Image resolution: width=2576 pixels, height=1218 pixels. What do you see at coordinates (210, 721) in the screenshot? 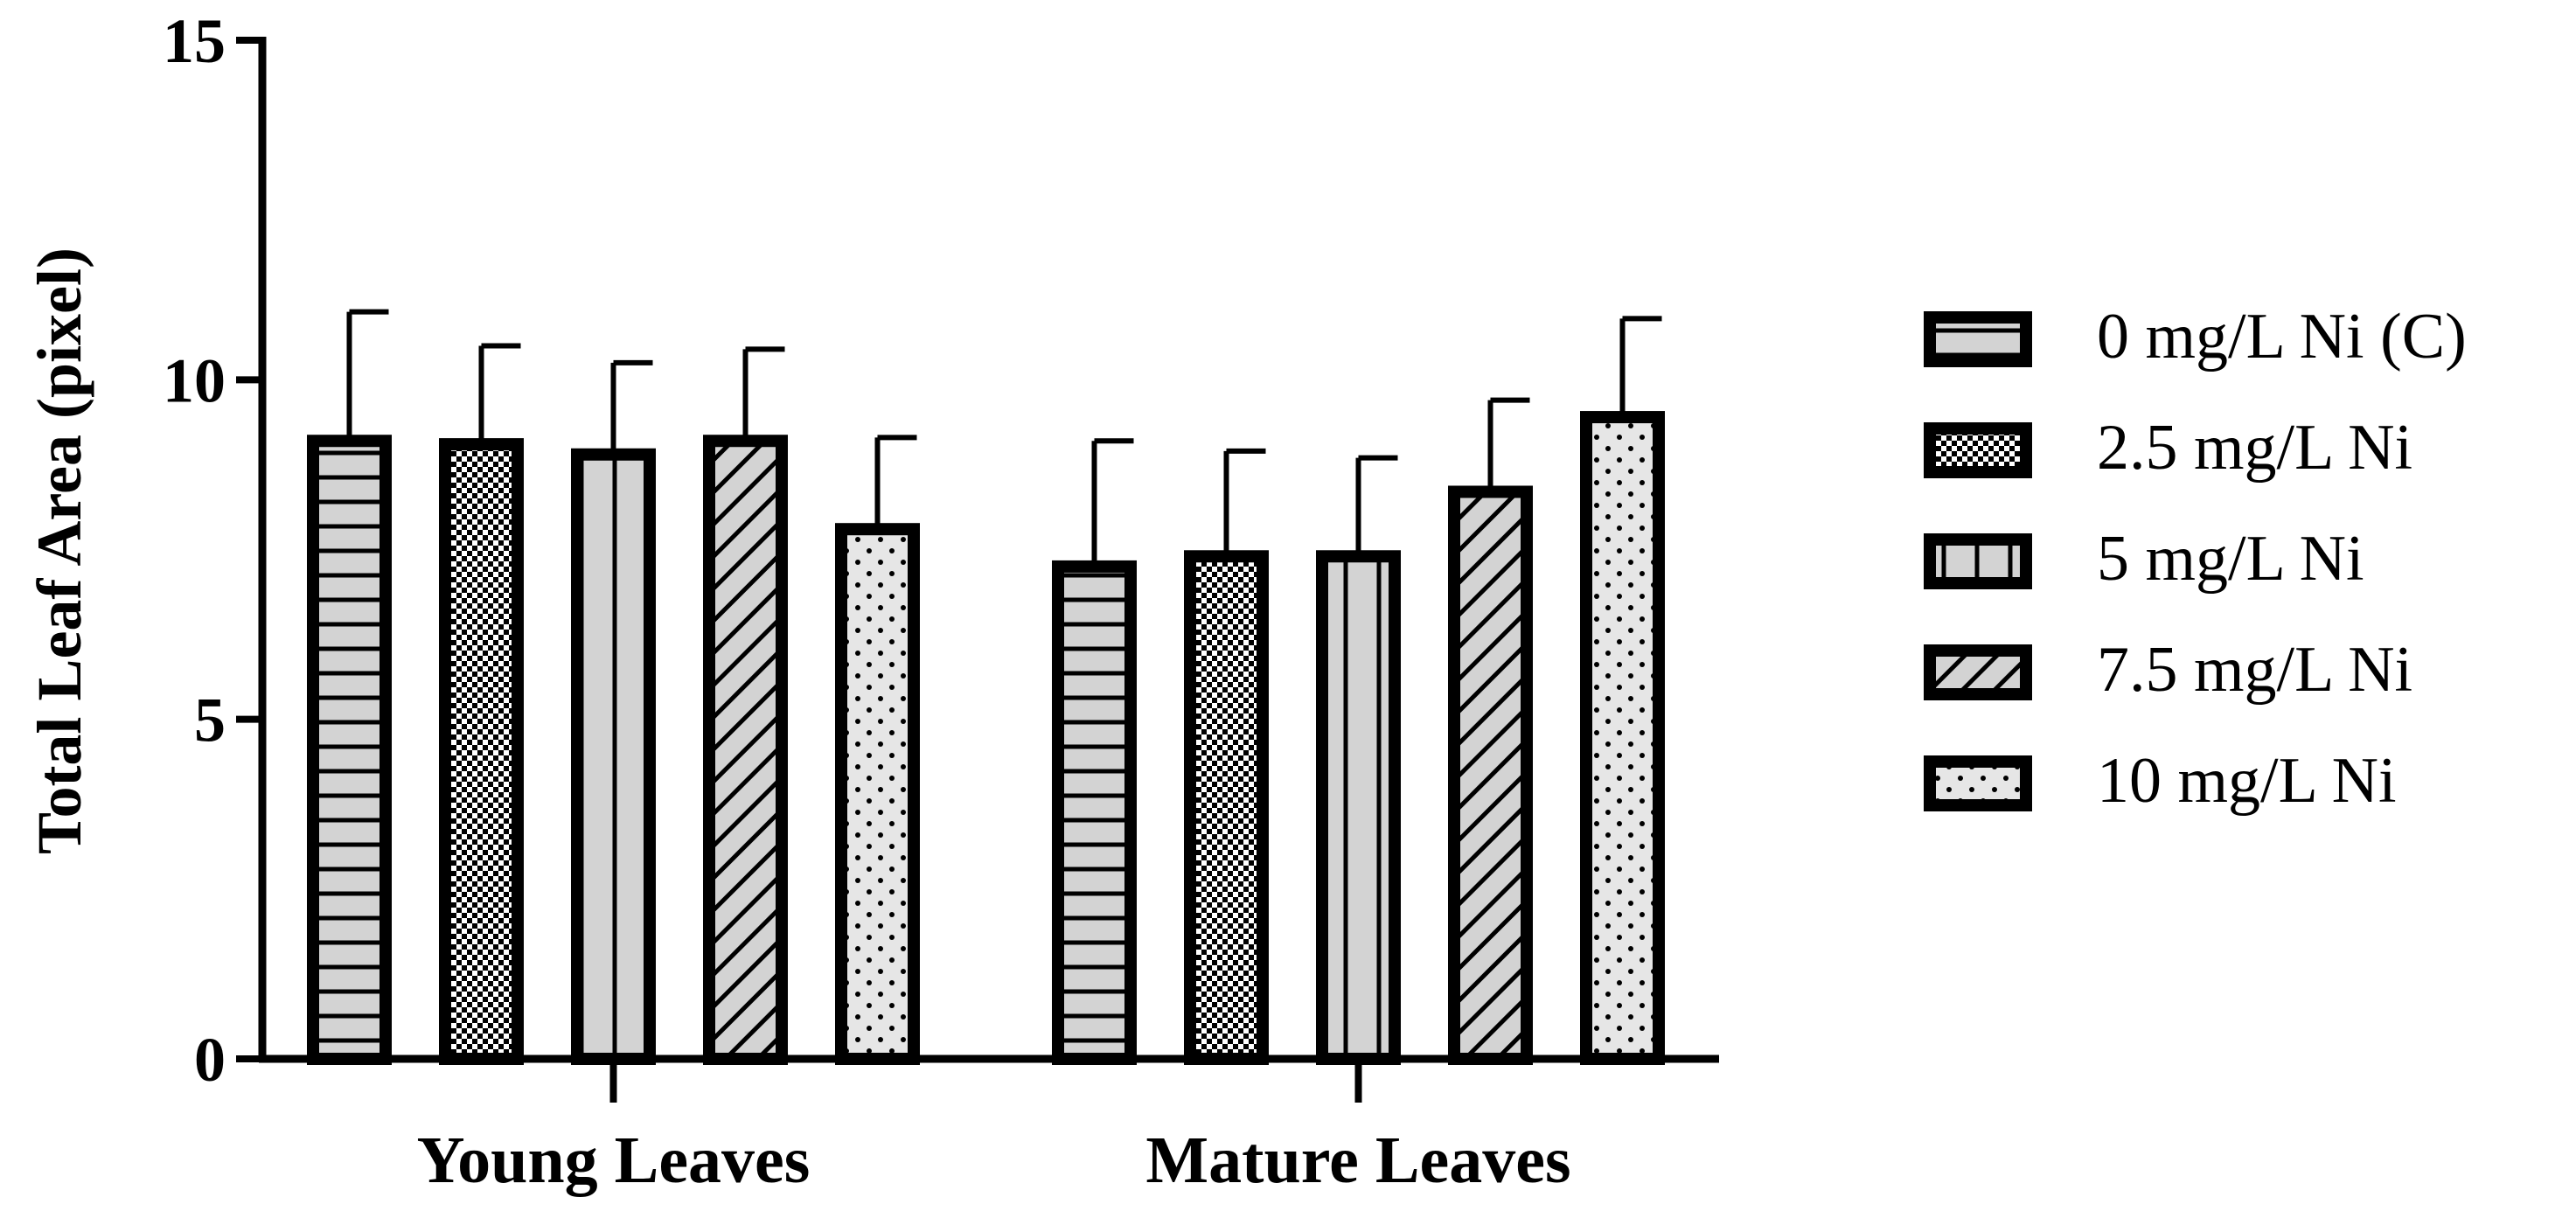
I see `y-tick-label: 5` at bounding box center [210, 721].